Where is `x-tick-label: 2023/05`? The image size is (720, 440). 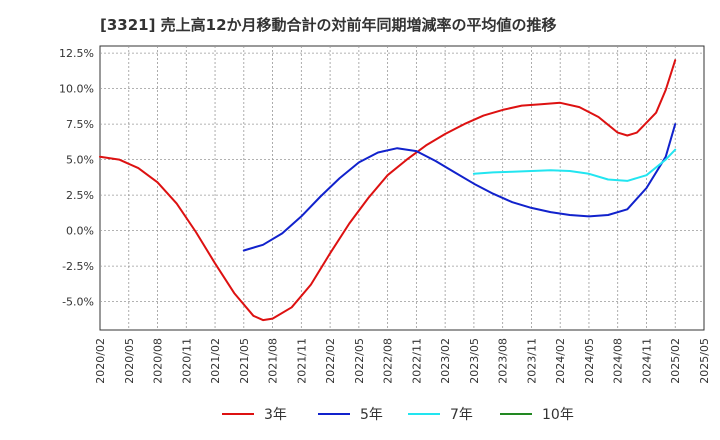
x-tick-label: 2023/05 is located at coordinates (474, 361).